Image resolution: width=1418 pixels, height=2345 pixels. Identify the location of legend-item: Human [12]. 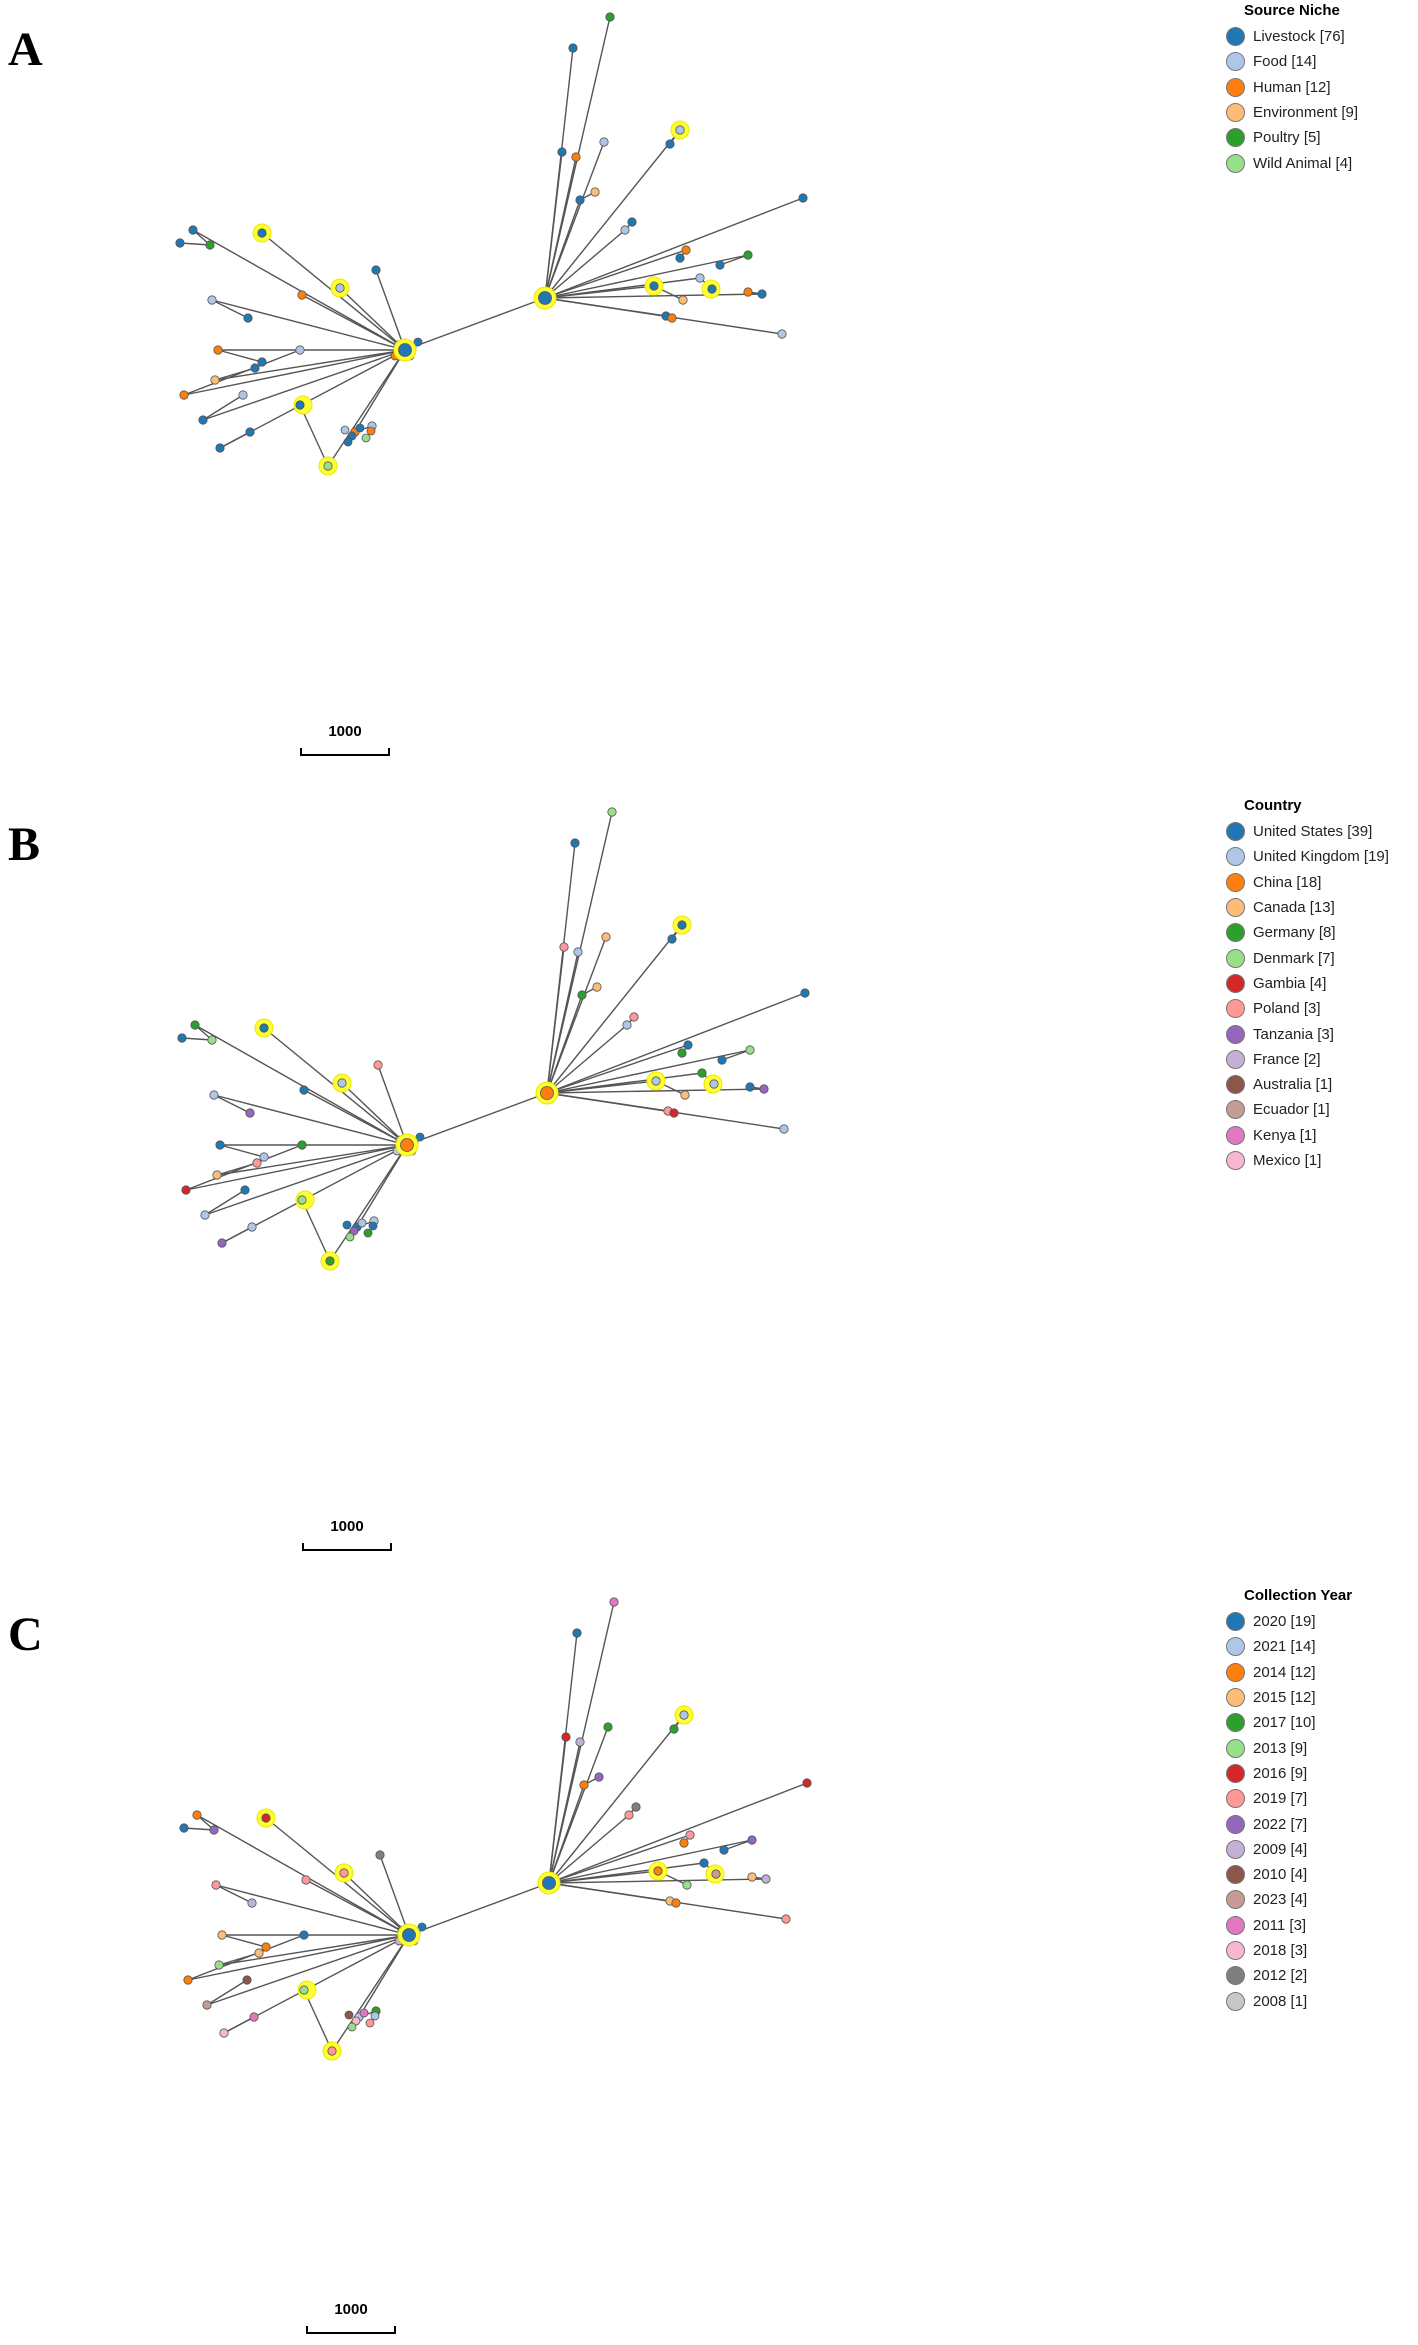
(1292, 87).